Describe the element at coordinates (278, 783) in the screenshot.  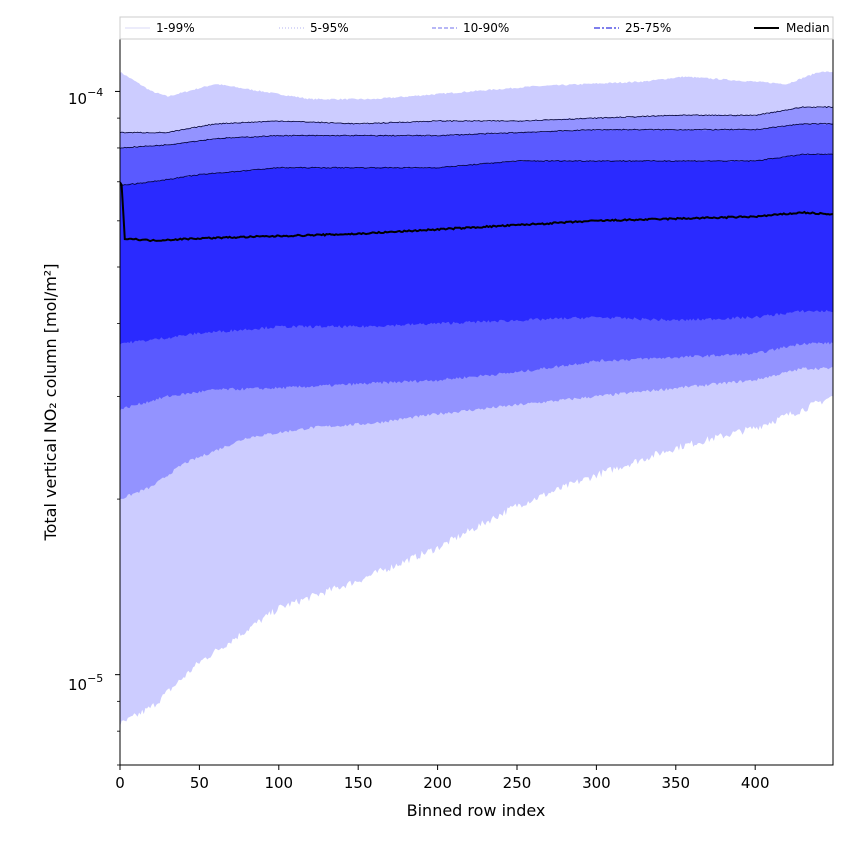
I see `x-tick-label: 100` at that location.